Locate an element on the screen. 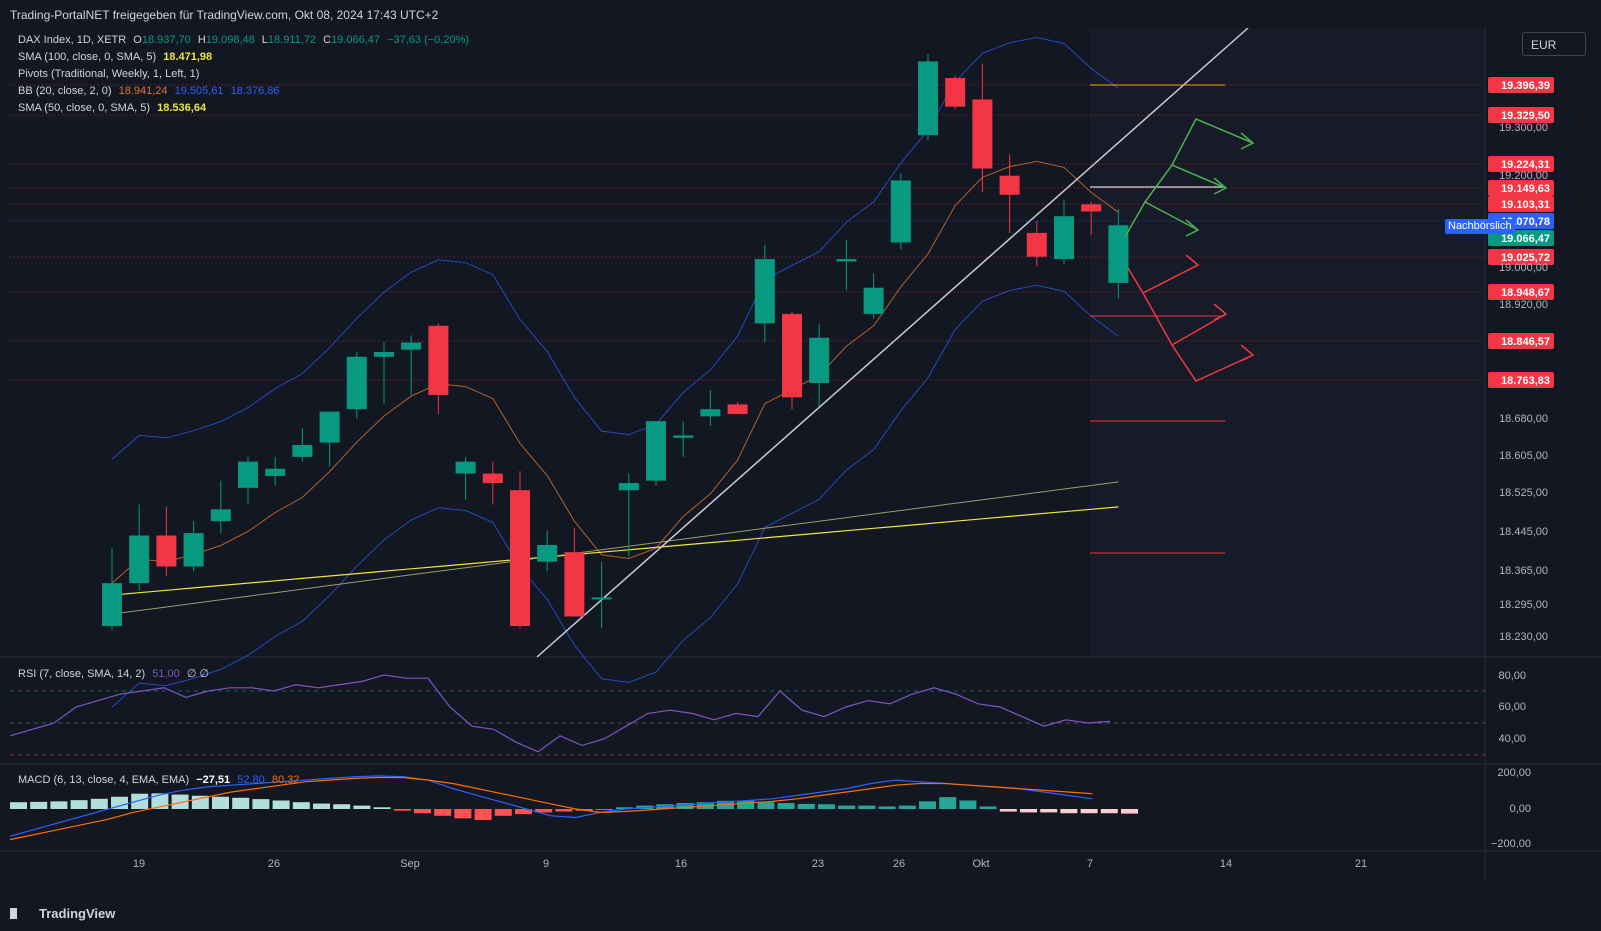 This screenshot has width=1601, height=931. sma100-label: SMA (100, close, 0, SMA, 5) is located at coordinates (87, 57).